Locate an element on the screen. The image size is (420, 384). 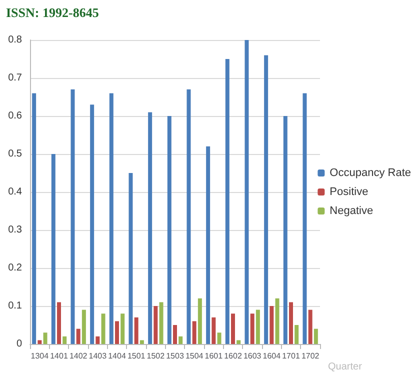
y-tick-label: 0 is located at coordinates (19, 344).